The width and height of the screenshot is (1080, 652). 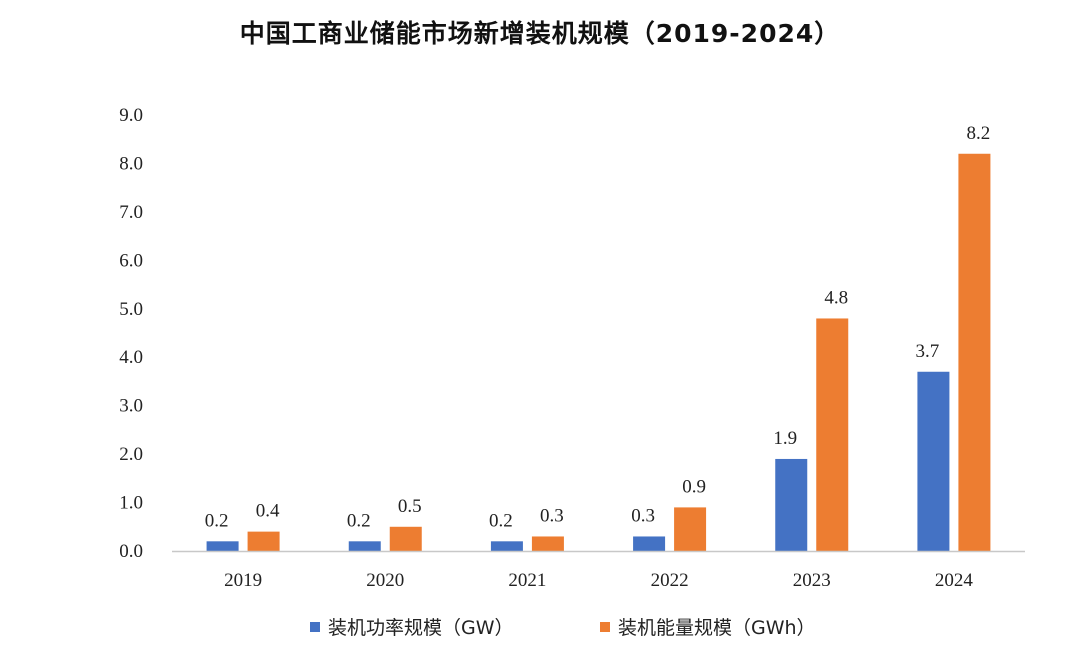 What do you see at coordinates (131, 212) in the screenshot?
I see `y-tick-label: 7.0` at bounding box center [131, 212].